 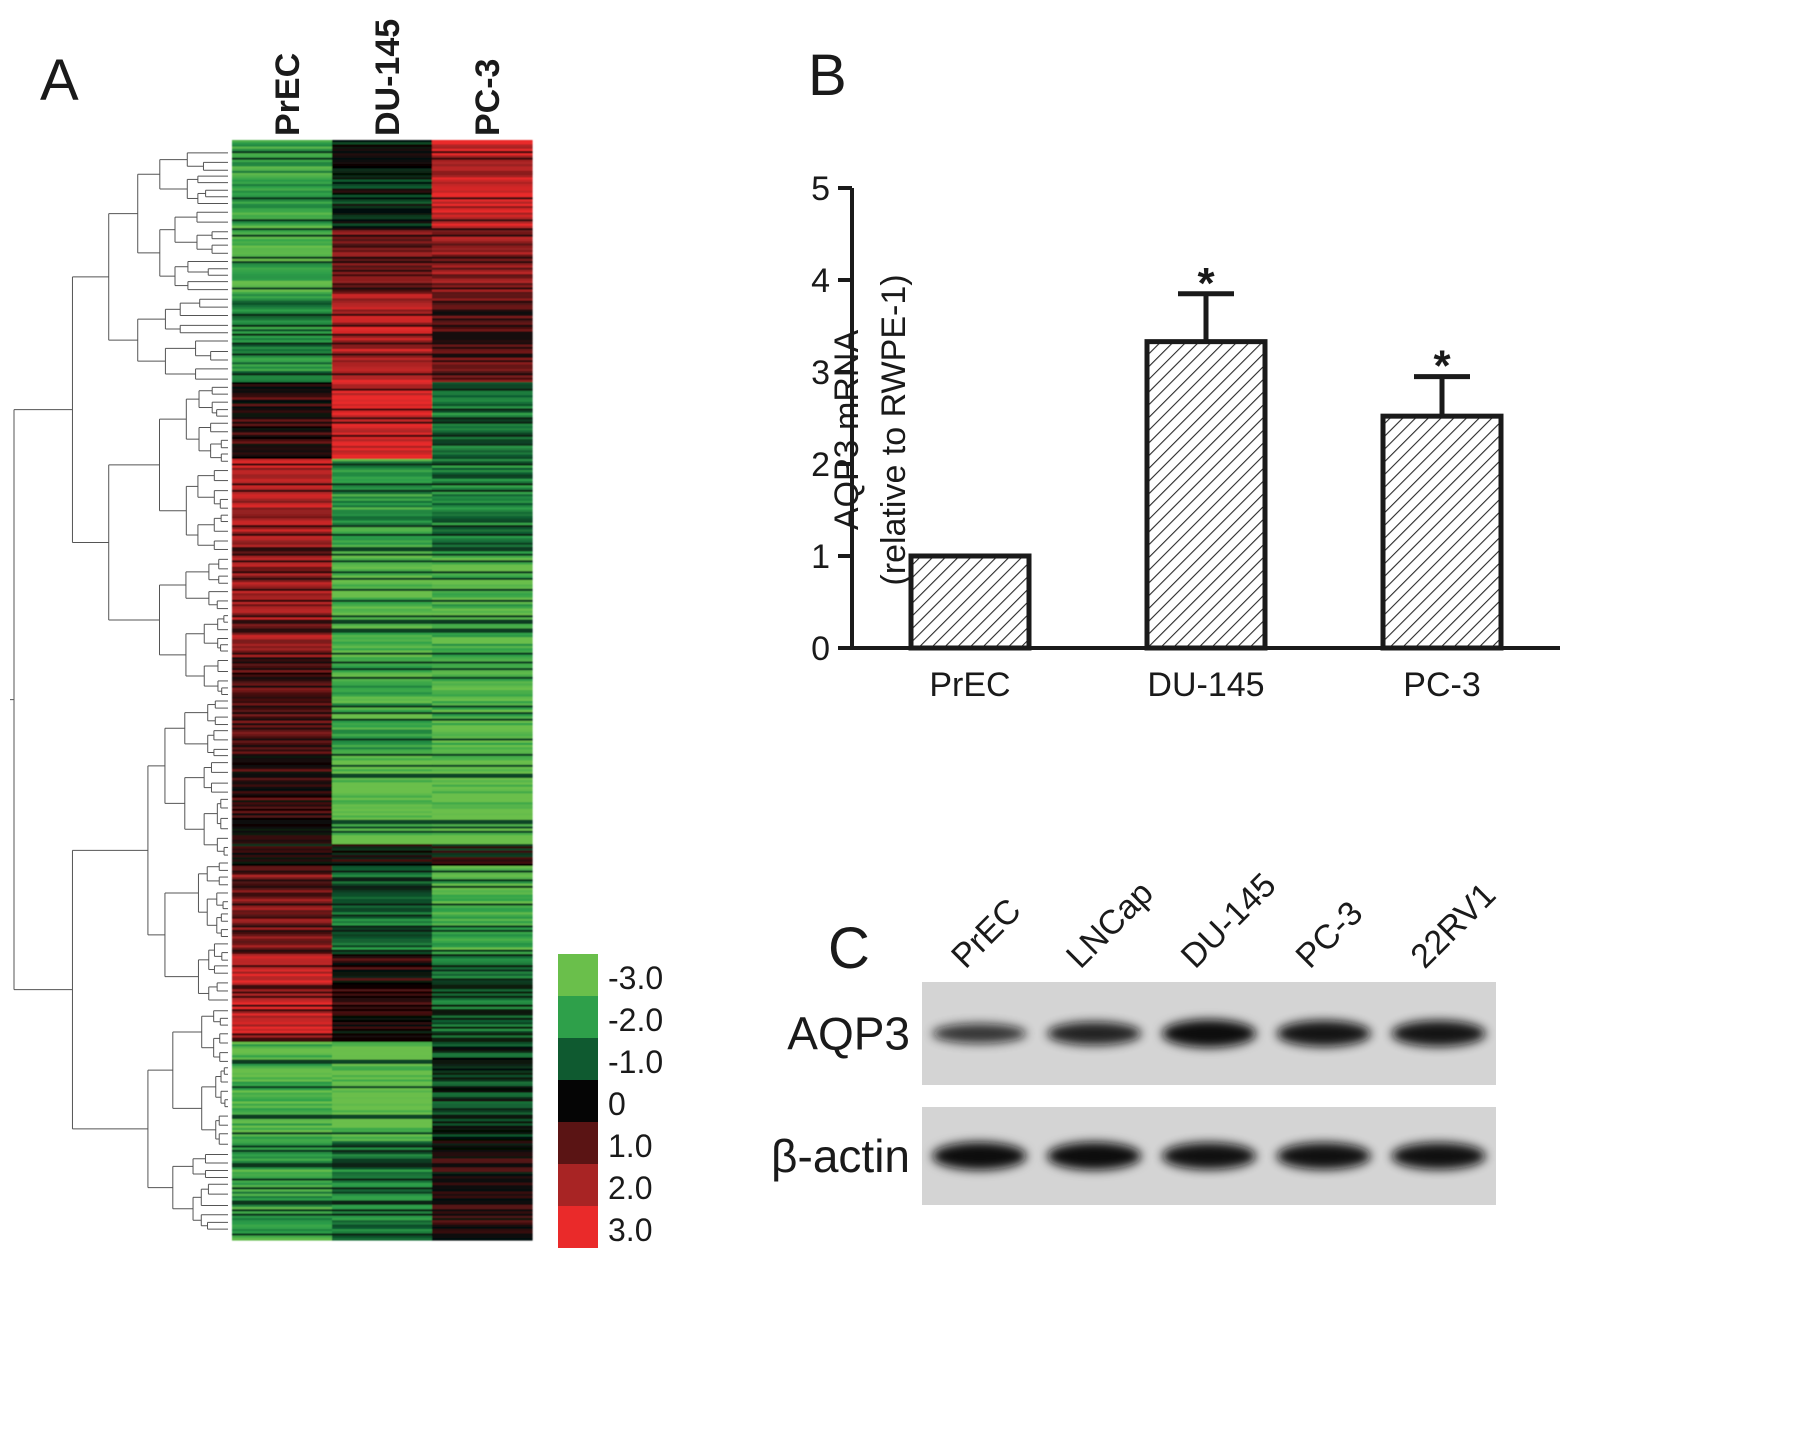 What do you see at coordinates (1206, 481) in the screenshot?
I see `bar-marks: PrEC*DU-145*PC-3` at bounding box center [1206, 481].